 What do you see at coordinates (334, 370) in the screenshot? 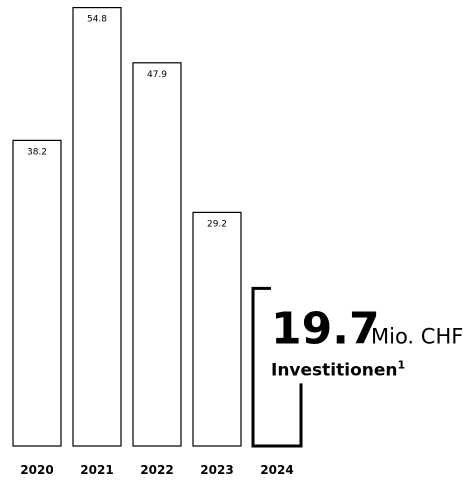
I see `label-text: Investitionen` at bounding box center [334, 370].